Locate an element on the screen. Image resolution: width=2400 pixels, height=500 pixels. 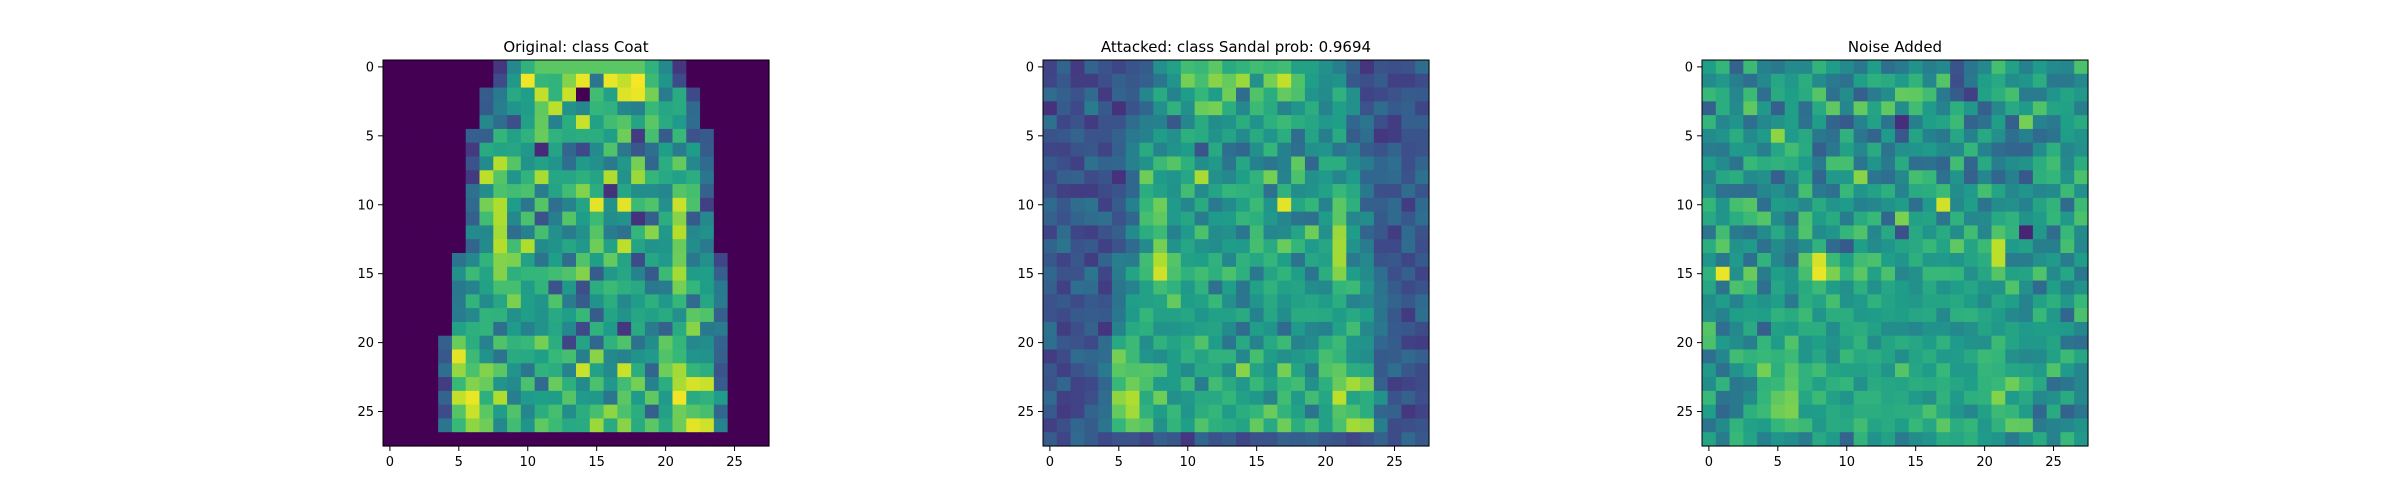
y-tick-label: 0 is located at coordinates (1030, 67).